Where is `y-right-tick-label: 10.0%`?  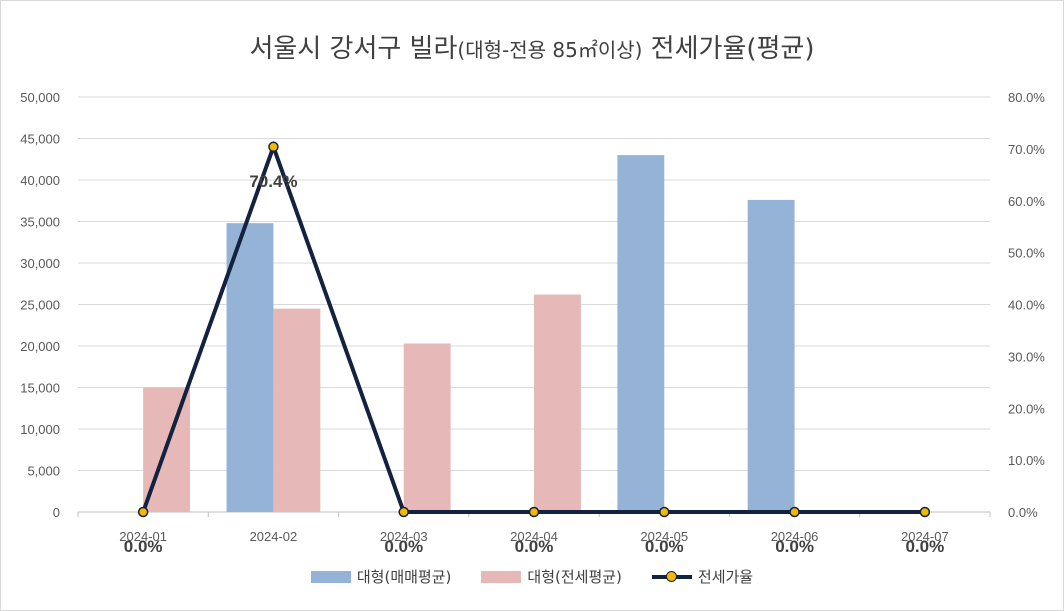 y-right-tick-label: 10.0% is located at coordinates (1026, 460).